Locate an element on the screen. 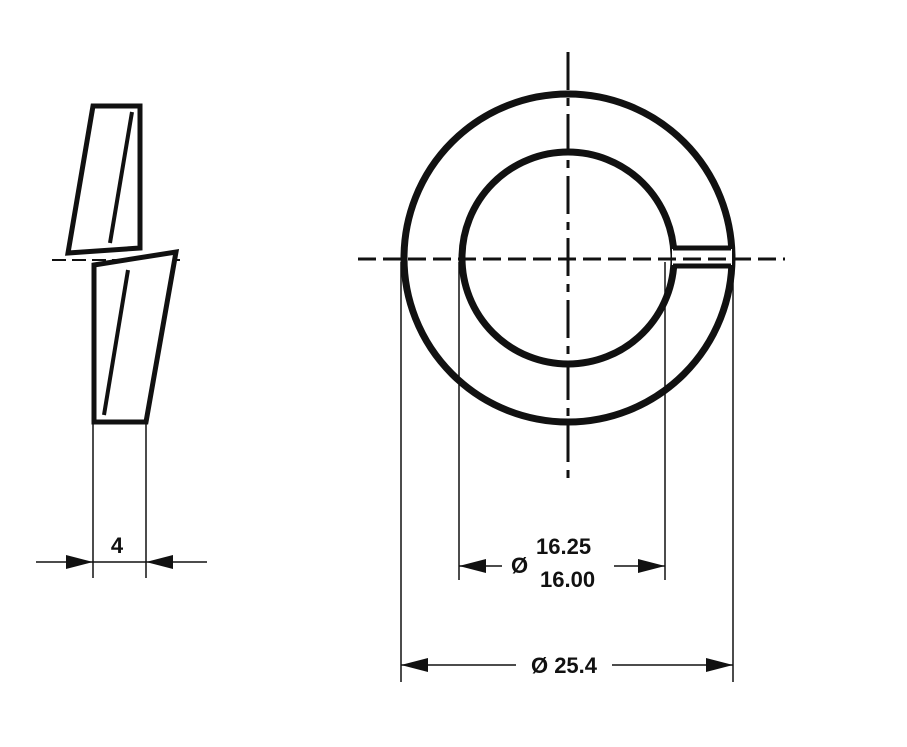 The image size is (907, 747). side-view: 4 is located at coordinates (121, 340).